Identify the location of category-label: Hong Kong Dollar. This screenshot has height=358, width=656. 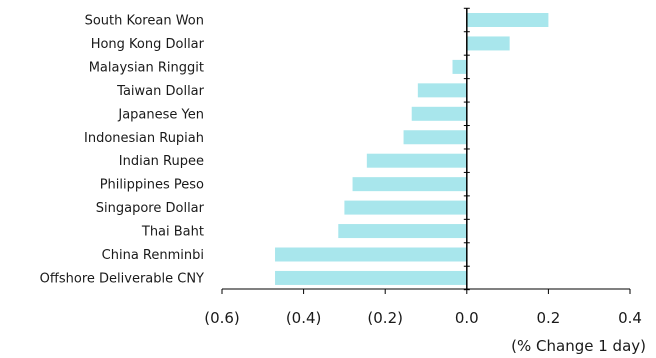
(148, 44).